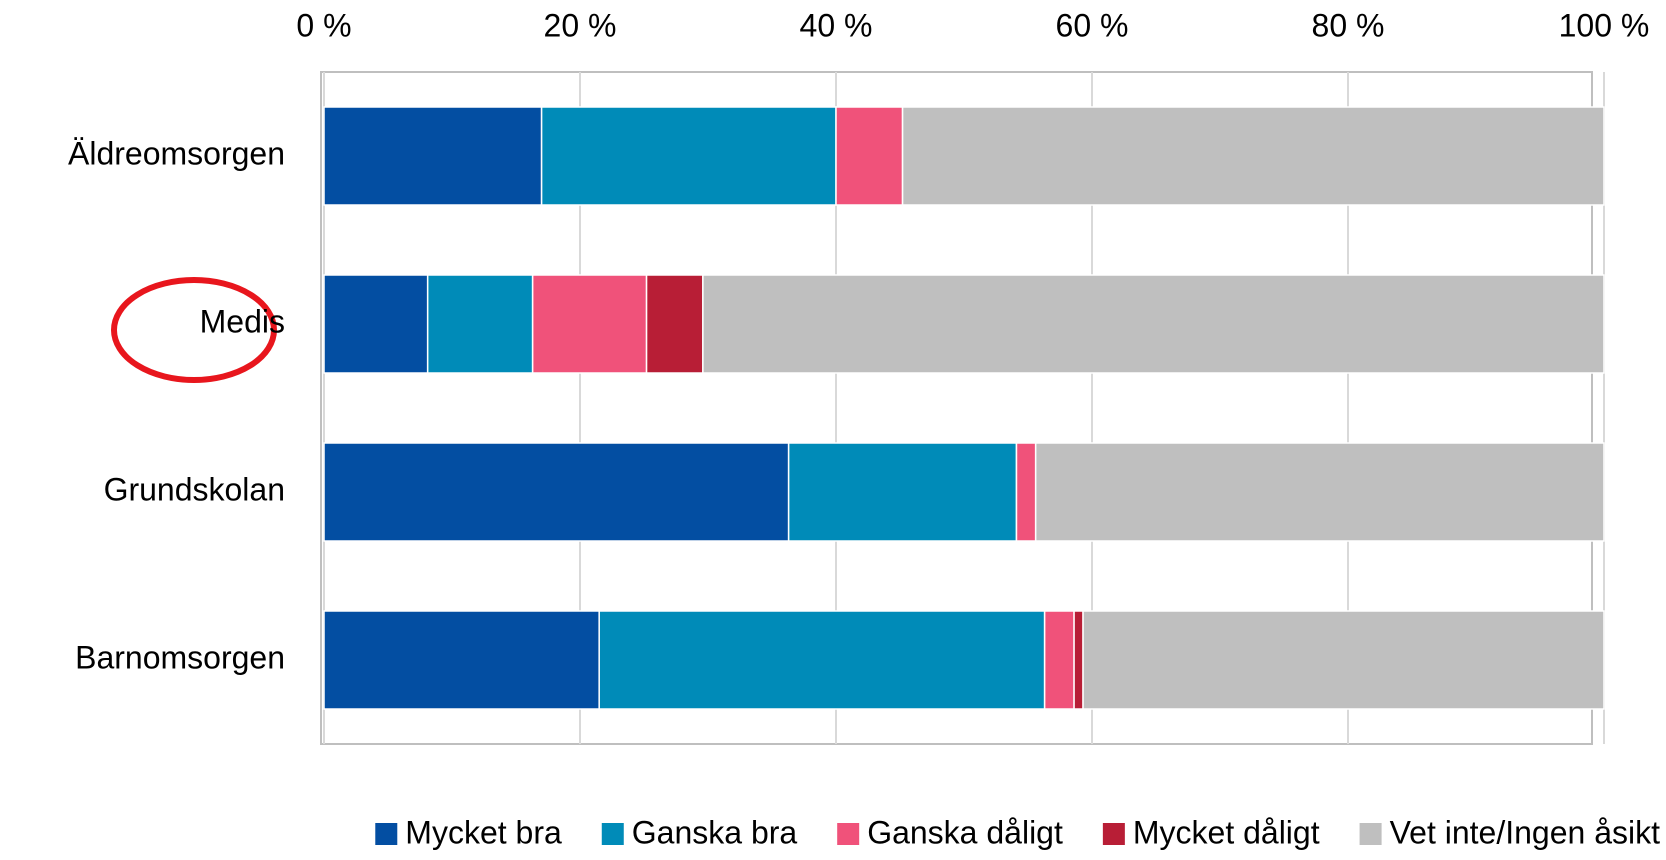  What do you see at coordinates (580, 25) in the screenshot?
I see `x-tick-label: 20 %` at bounding box center [580, 25].